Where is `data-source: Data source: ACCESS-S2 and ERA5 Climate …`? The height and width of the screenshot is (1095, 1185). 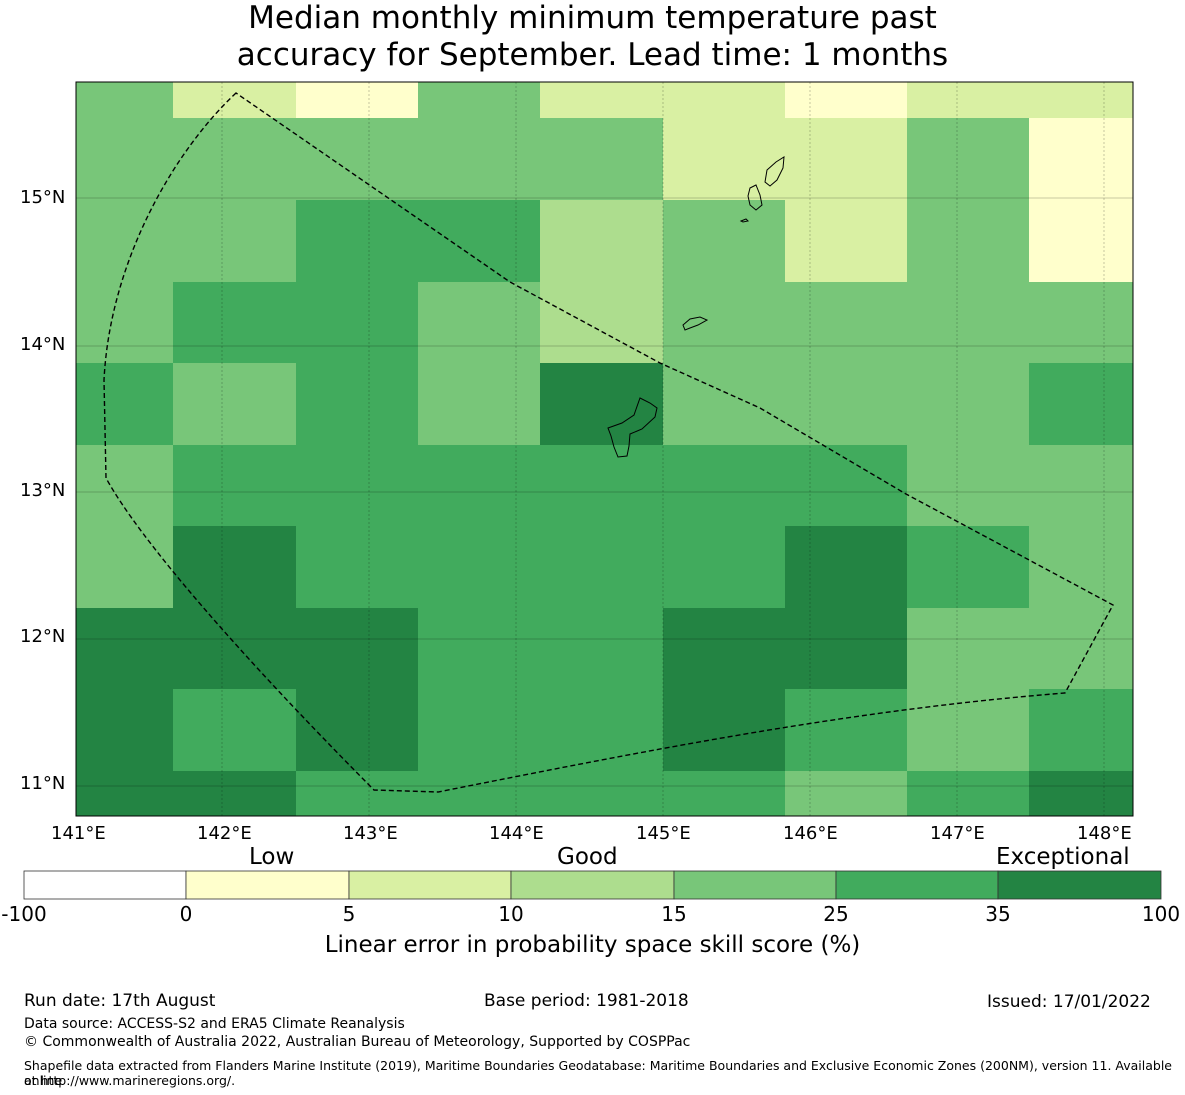
data-source: Data source: ACCESS-S2 and ERA5 Climate … is located at coordinates (214, 1024).